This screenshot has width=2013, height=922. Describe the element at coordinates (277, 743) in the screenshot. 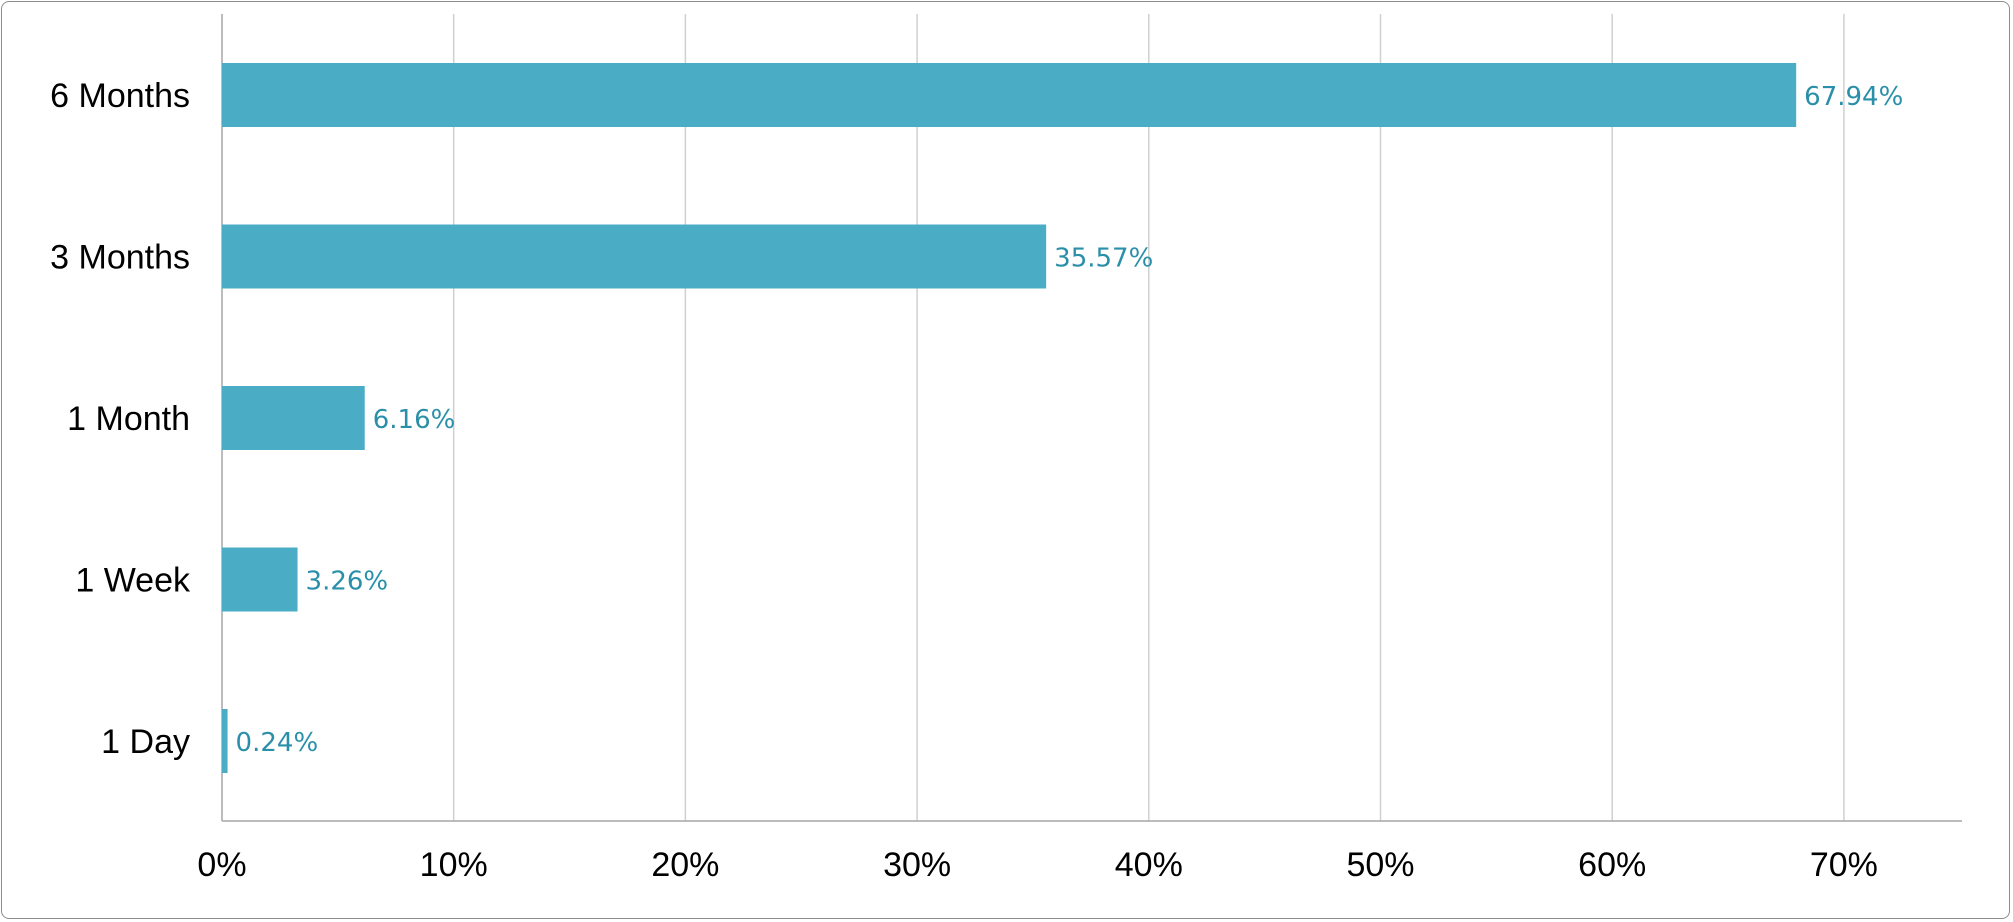

I see `data-label: 0.24%` at that location.